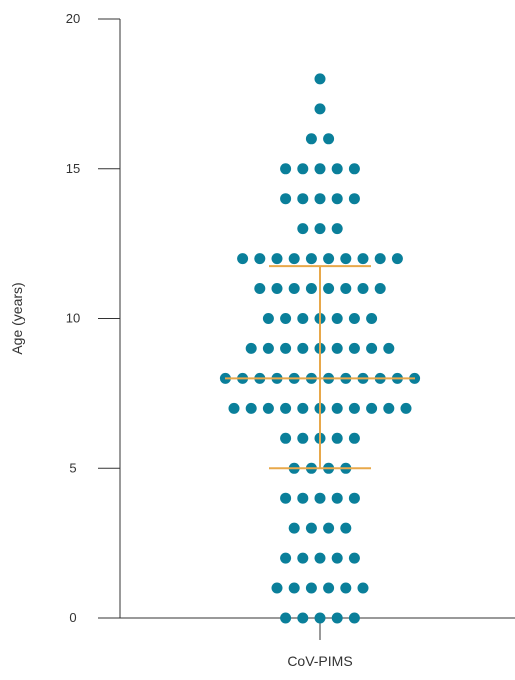 This screenshot has width=515, height=680. I want to click on y-tick-label: 20, so click(73, 18).